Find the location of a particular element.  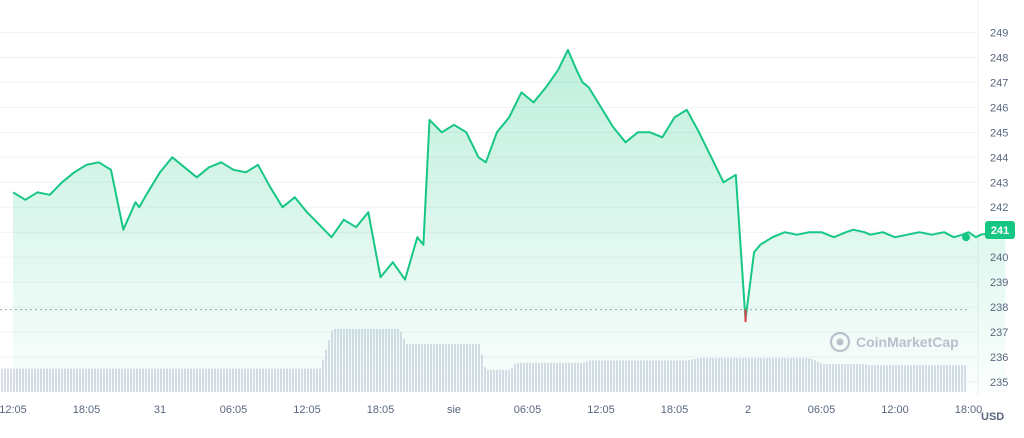

y-tick-label: 249 is located at coordinates (999, 33).